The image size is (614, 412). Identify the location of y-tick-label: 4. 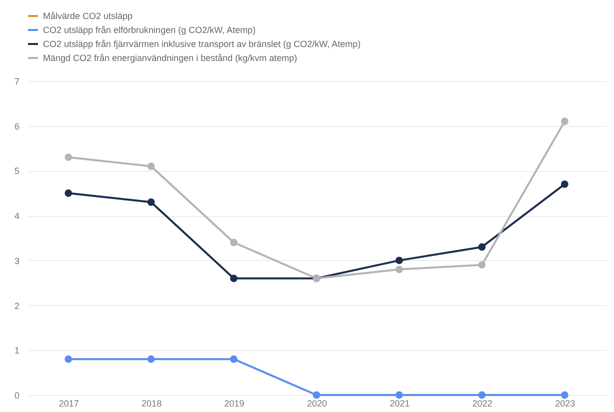
(17, 216).